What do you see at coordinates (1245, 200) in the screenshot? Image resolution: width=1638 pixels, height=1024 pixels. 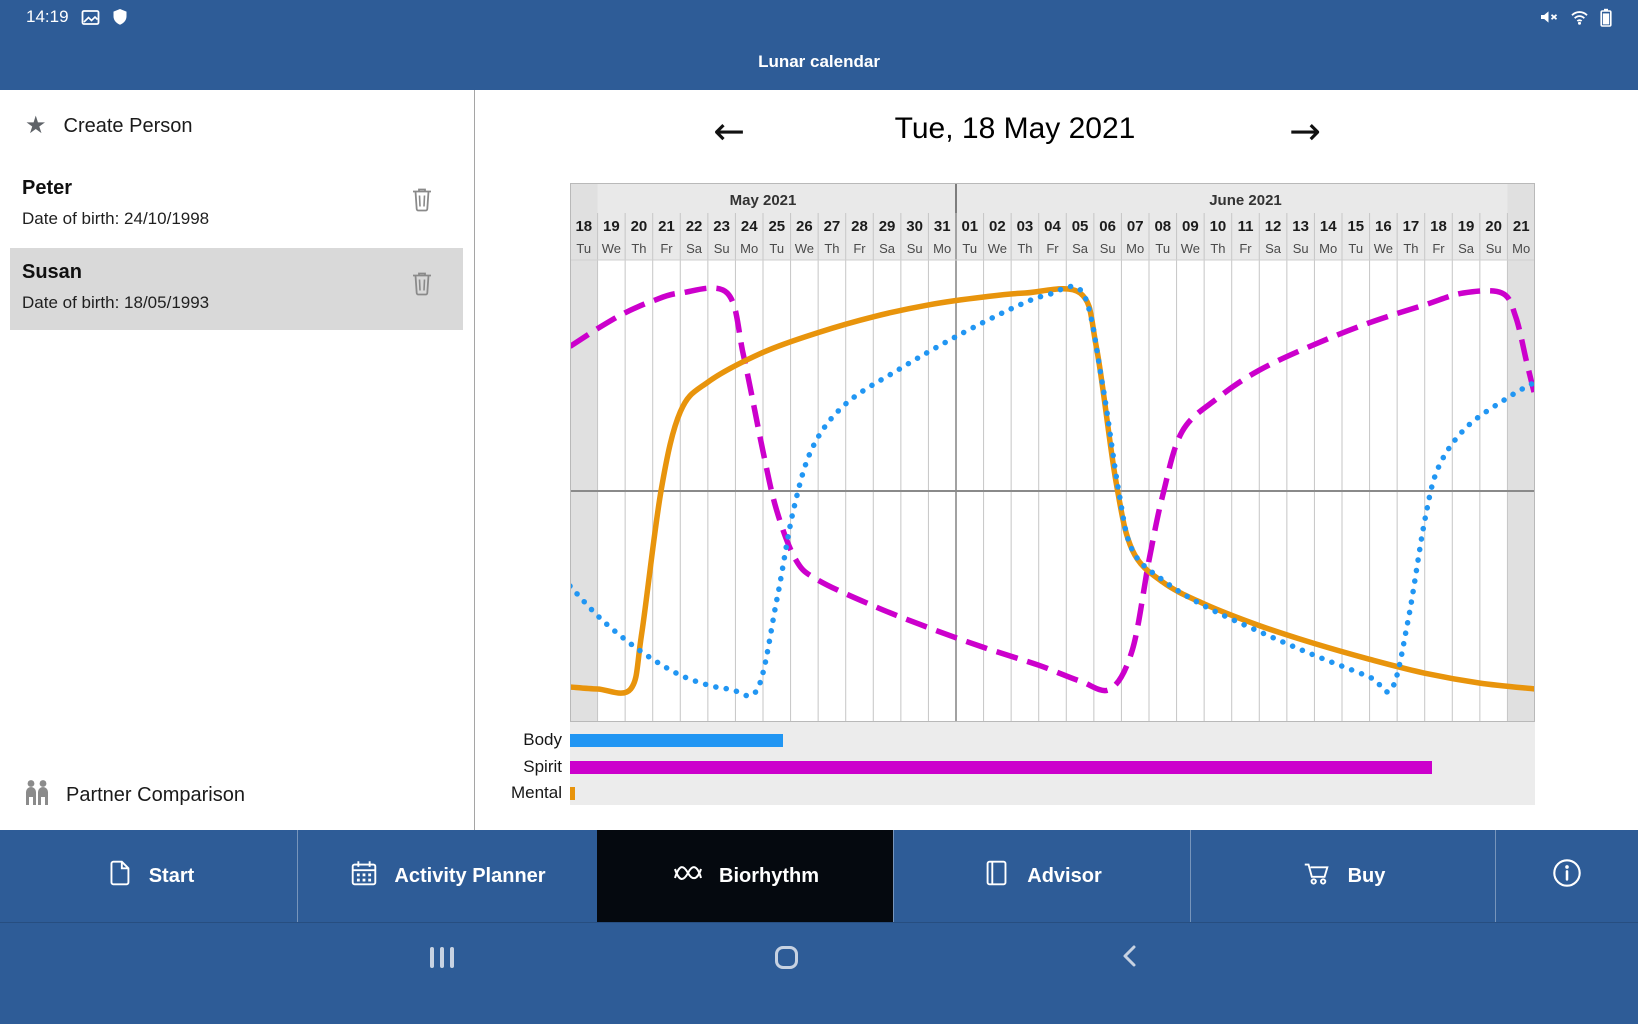 I see `svg-text: June 2021` at bounding box center [1245, 200].